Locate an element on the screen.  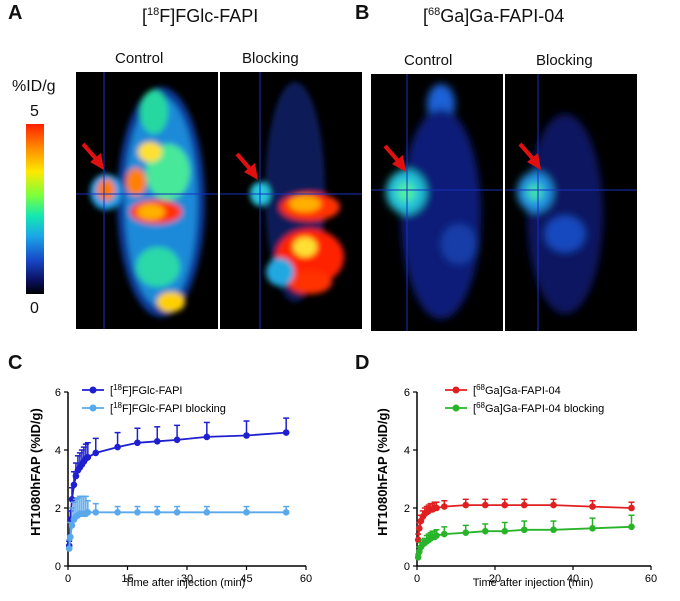
panel-b-blocking-label: Blocking is located at coordinates (564, 60).